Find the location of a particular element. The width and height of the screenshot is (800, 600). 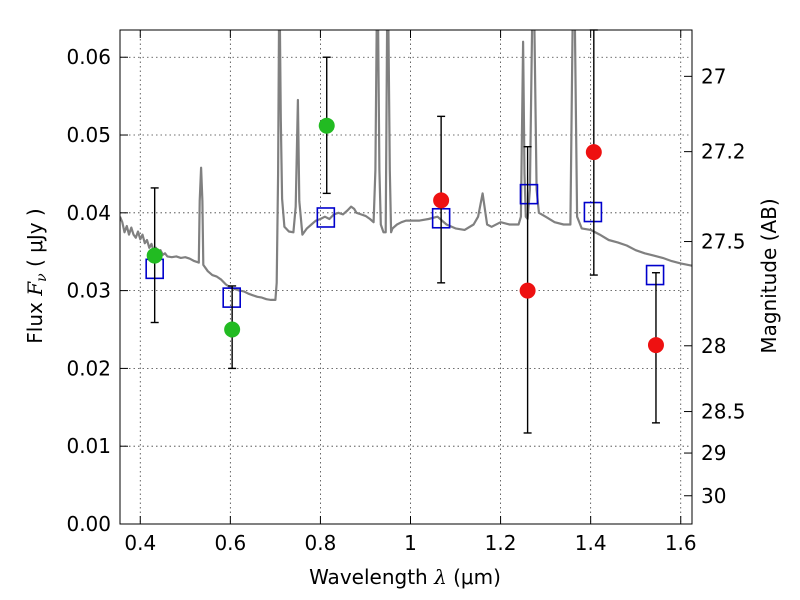

y-axis-title: Flux Fν ( μJy ) is located at coordinates (36, 275).